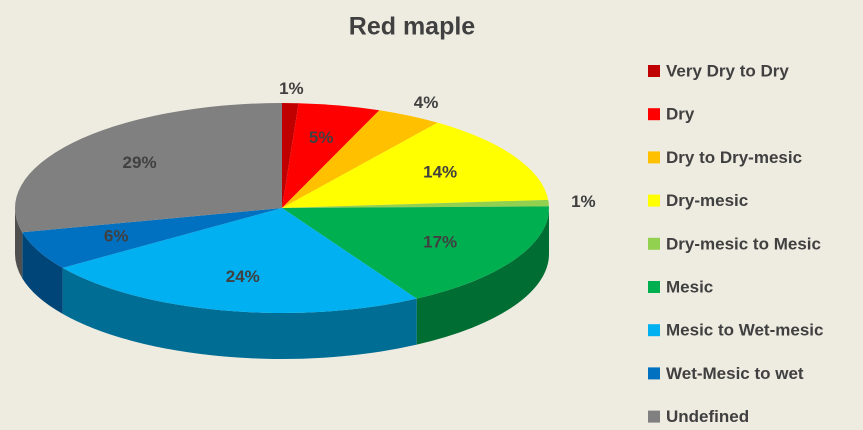  Describe the element at coordinates (321, 137) in the screenshot. I see `data-label: 5%` at that location.